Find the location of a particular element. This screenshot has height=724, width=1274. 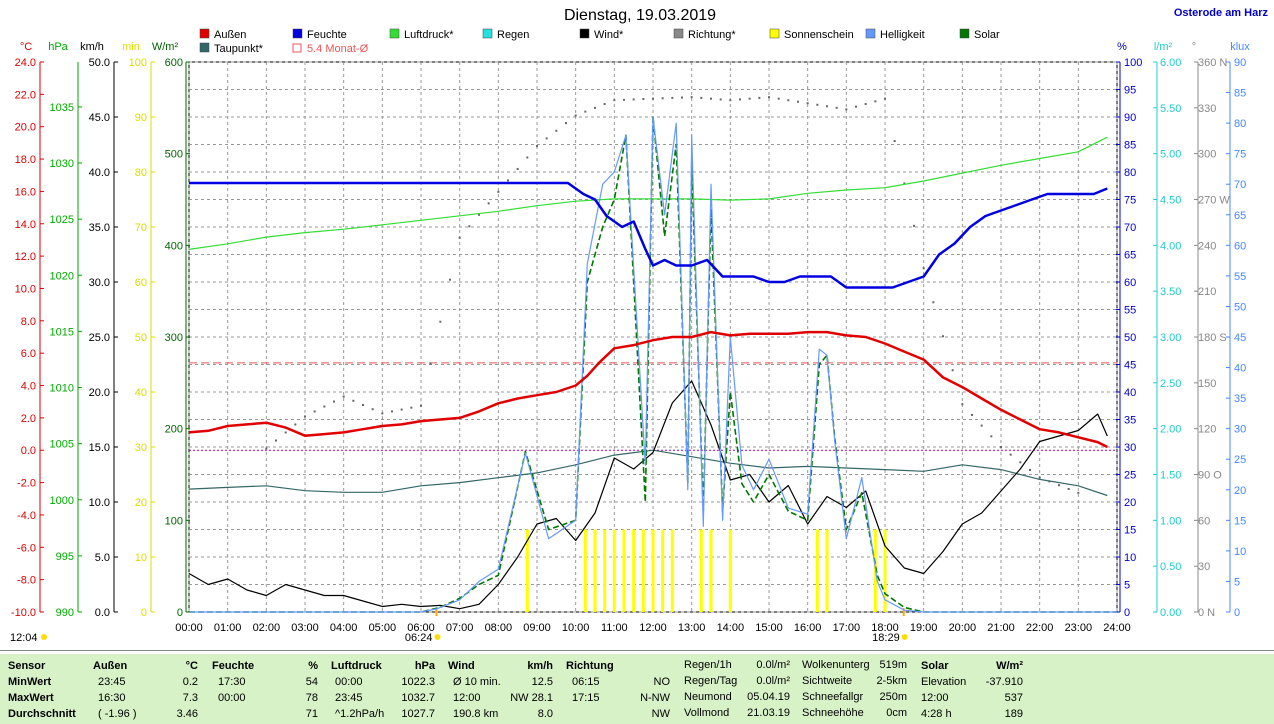

klux-axis-label: 85 is located at coordinates (1240, 94).